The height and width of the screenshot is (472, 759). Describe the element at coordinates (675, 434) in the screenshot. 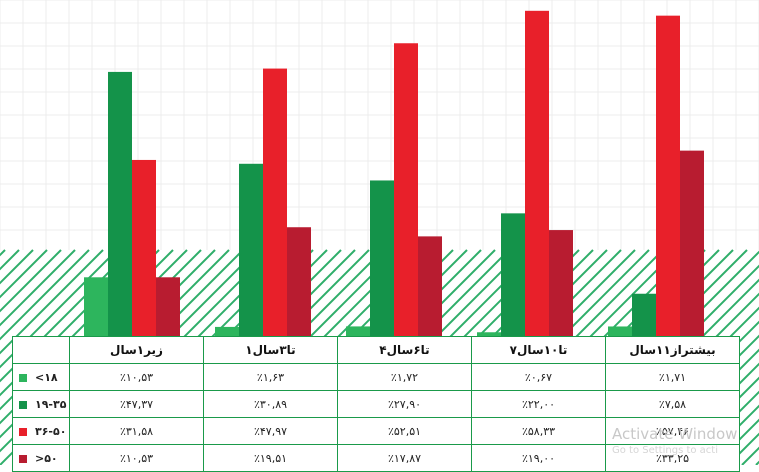

I see `activation-watermark: Activate Window` at that location.